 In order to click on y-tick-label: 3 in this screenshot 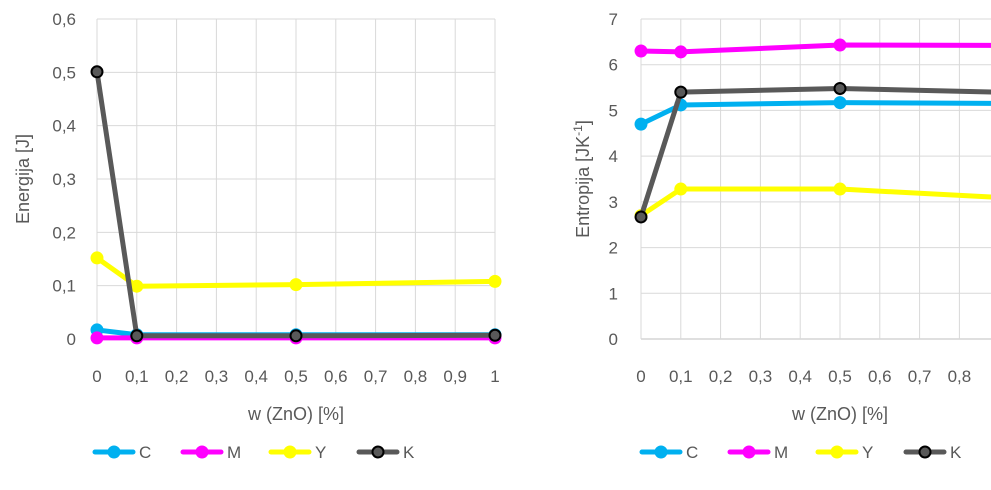, I will do `click(613, 202)`.